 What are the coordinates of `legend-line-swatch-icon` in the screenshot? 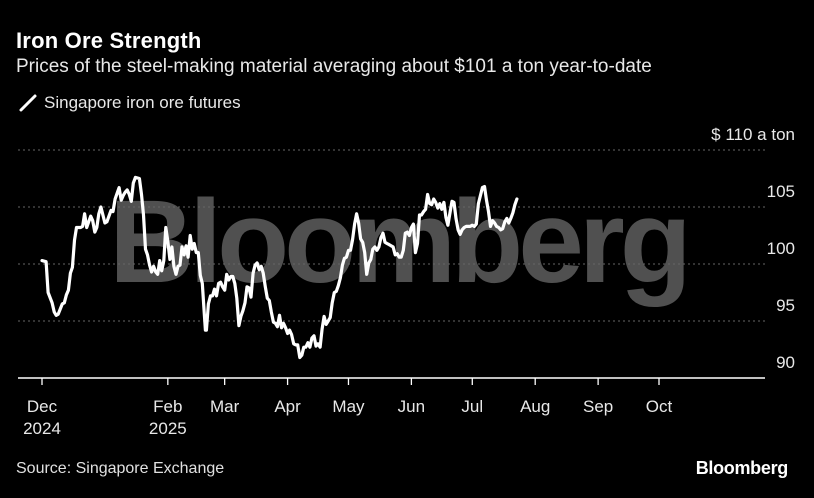 It's located at (28, 103).